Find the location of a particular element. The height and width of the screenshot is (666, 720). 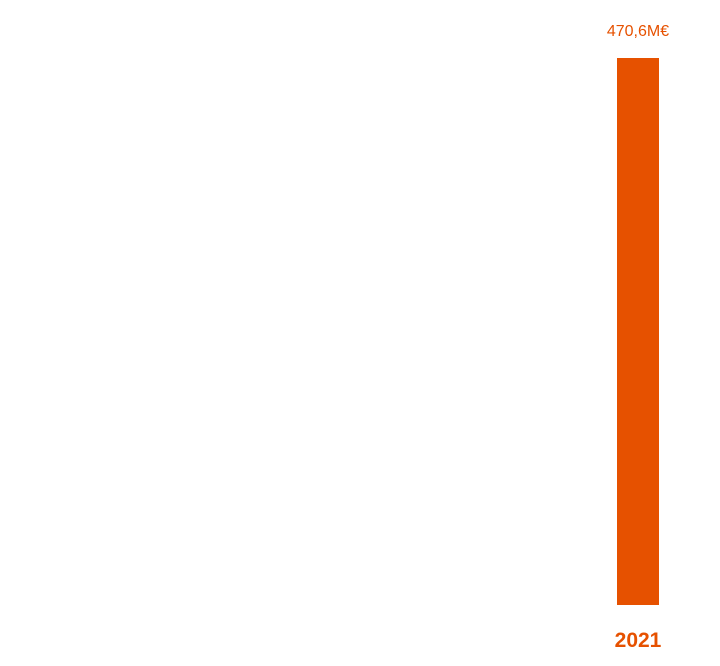

category-label-2021: 2021 is located at coordinates (638, 640).